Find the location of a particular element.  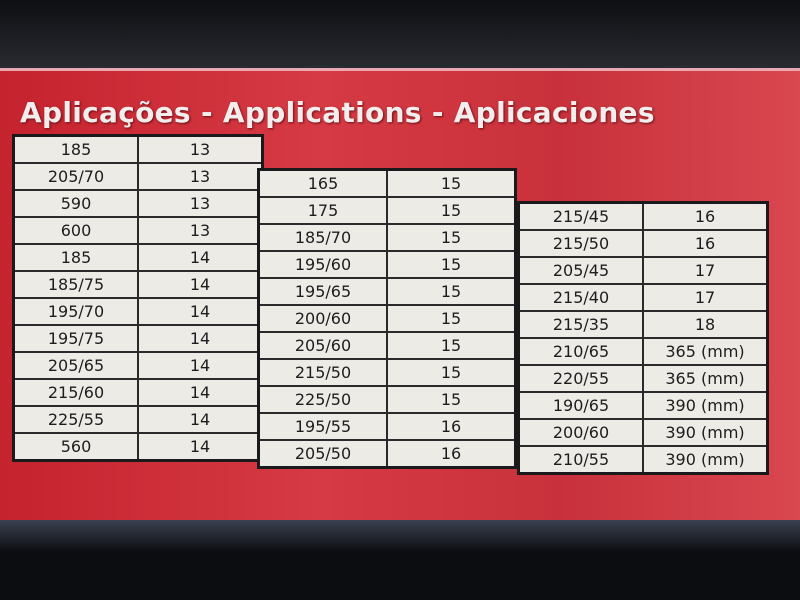

table-row: 205/70 13 is located at coordinates (138, 176).